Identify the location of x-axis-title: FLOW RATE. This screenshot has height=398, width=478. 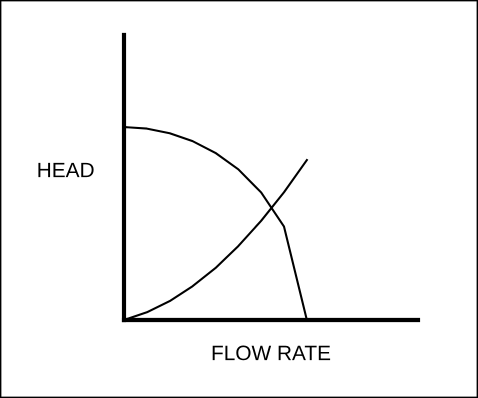
(271, 353).